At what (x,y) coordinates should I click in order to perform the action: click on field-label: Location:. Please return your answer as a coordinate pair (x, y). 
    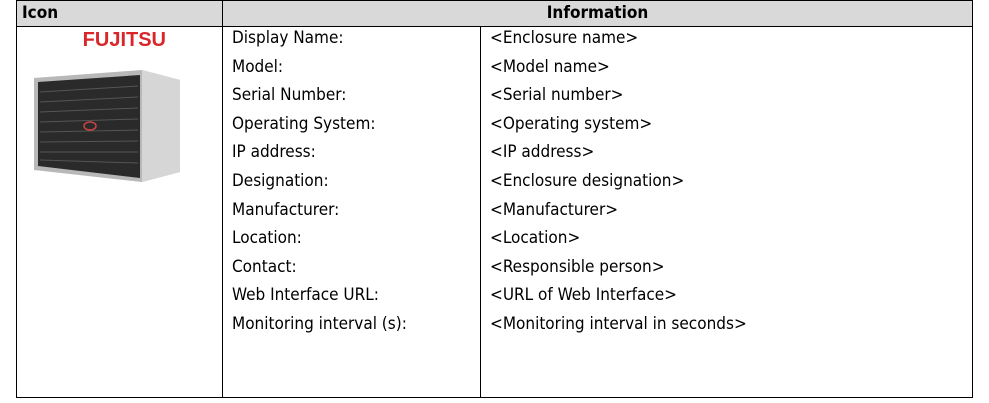
    Looking at the image, I should click on (267, 238).